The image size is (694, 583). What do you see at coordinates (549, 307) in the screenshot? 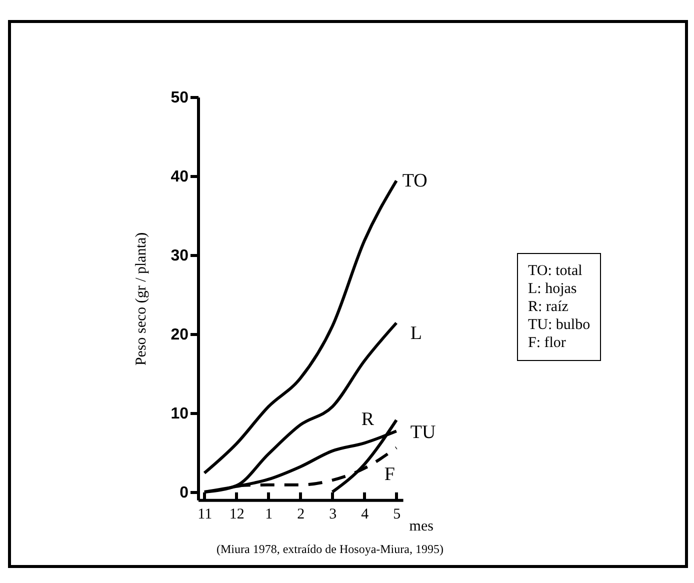
I see `text: R: raíz` at bounding box center [549, 307].